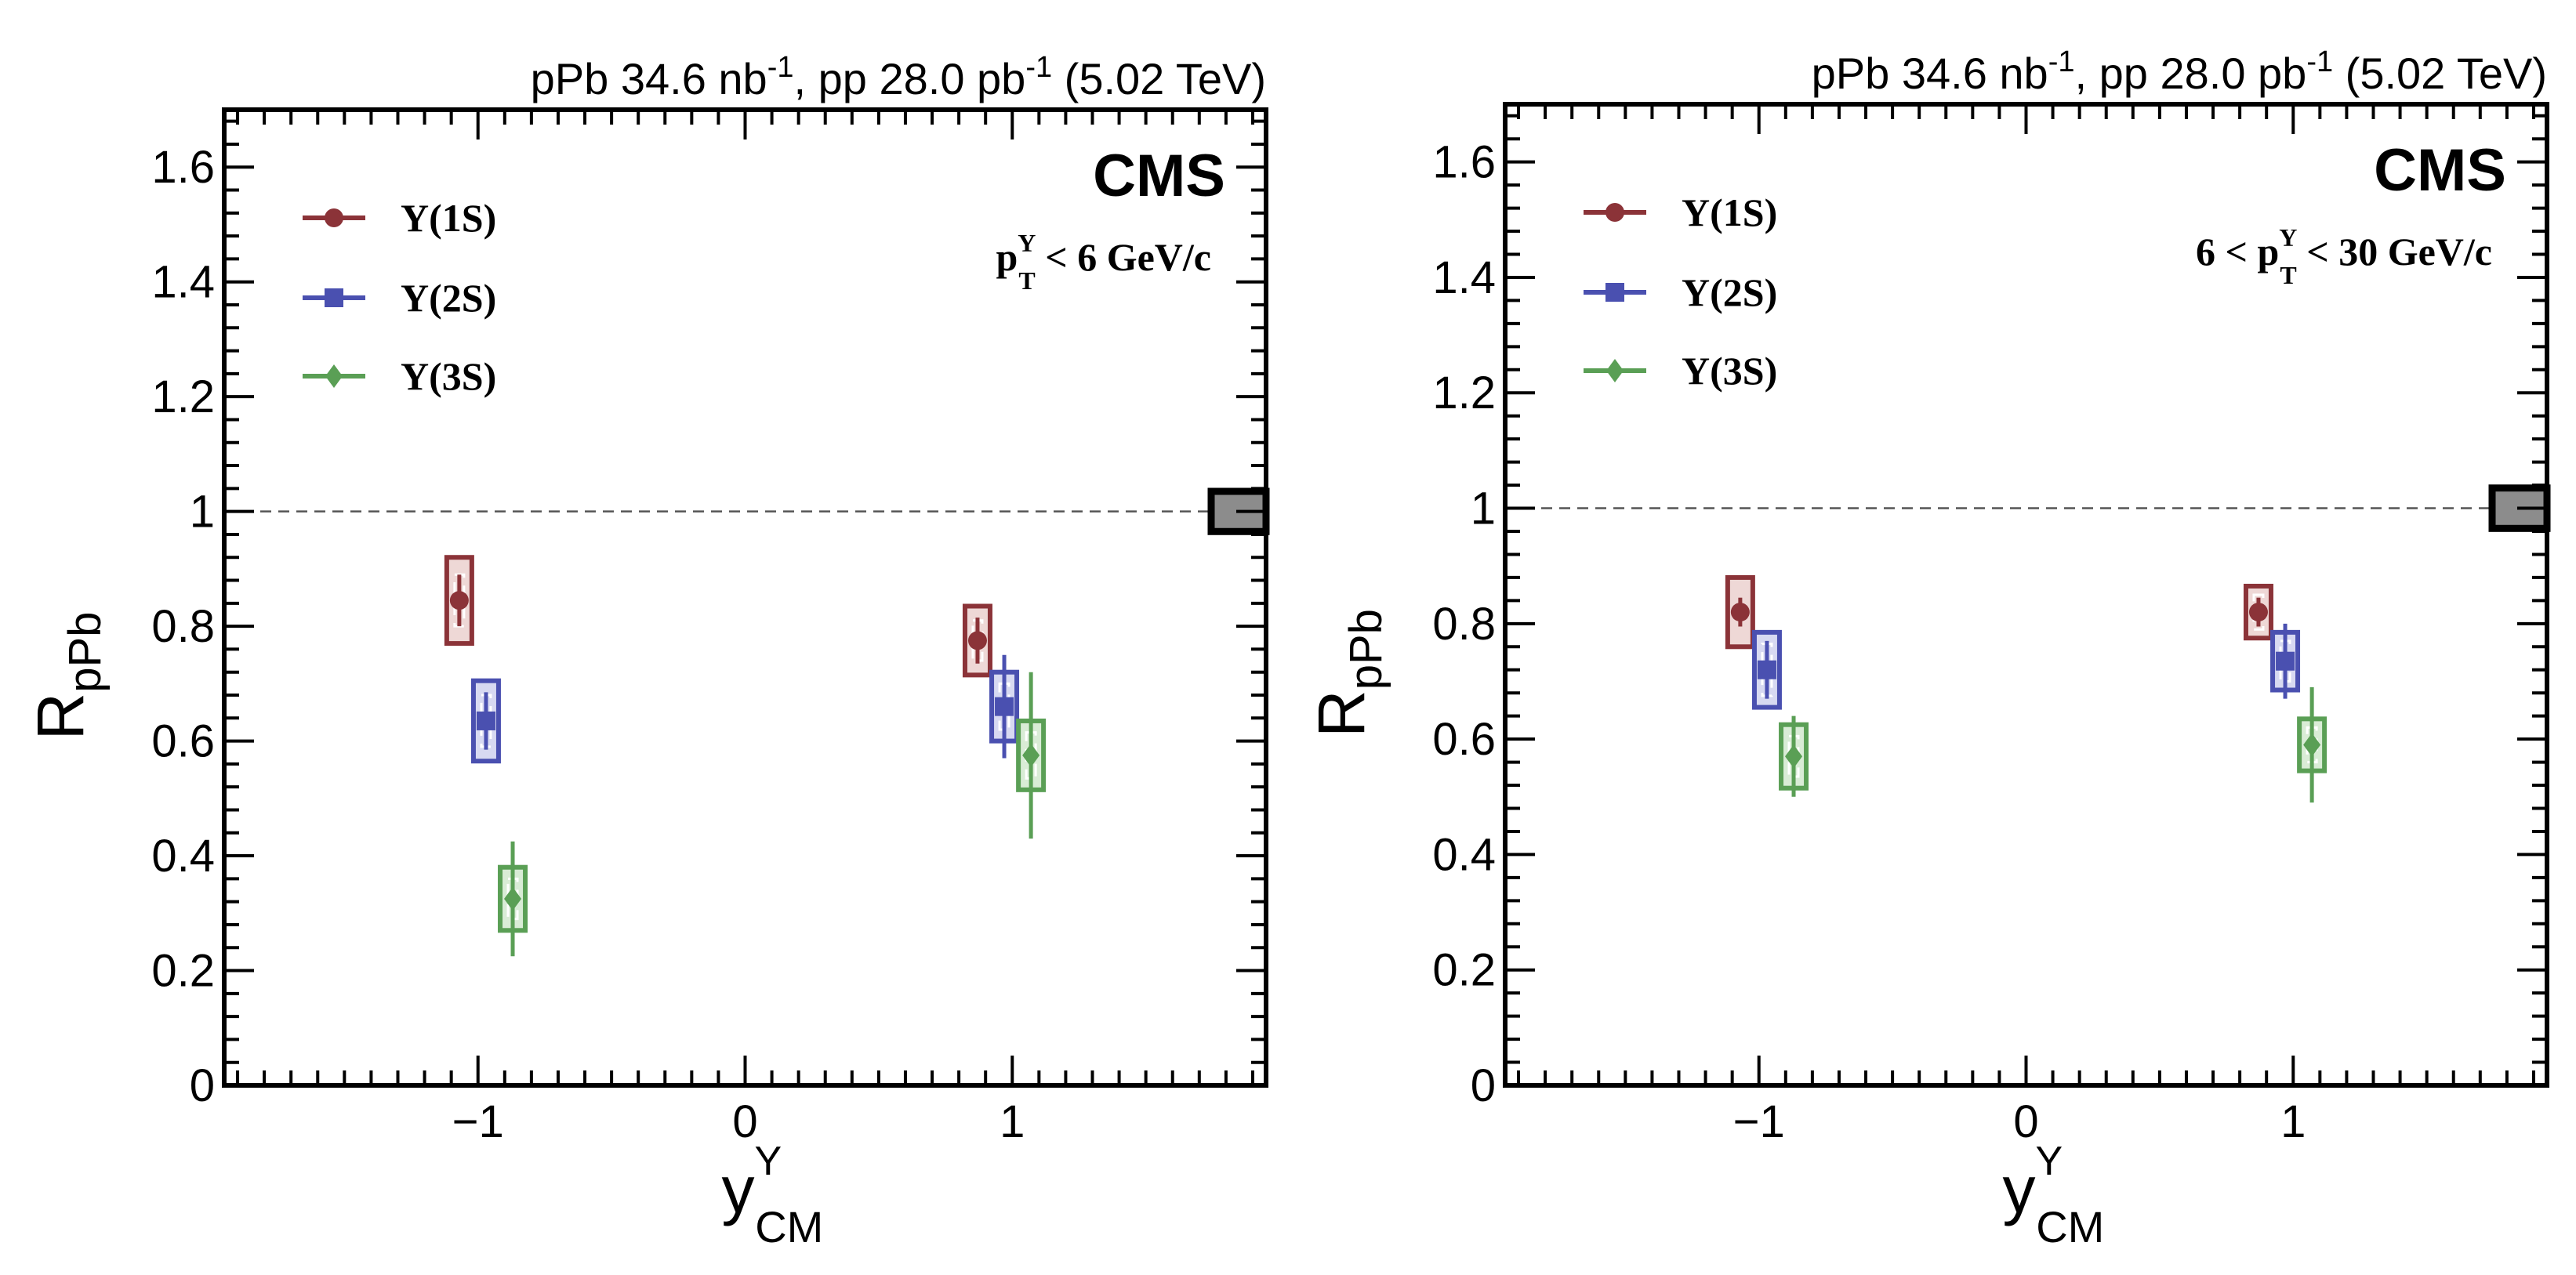  Describe the element at coordinates (60, 717) in the screenshot. I see `ylabel-main: R` at that location.